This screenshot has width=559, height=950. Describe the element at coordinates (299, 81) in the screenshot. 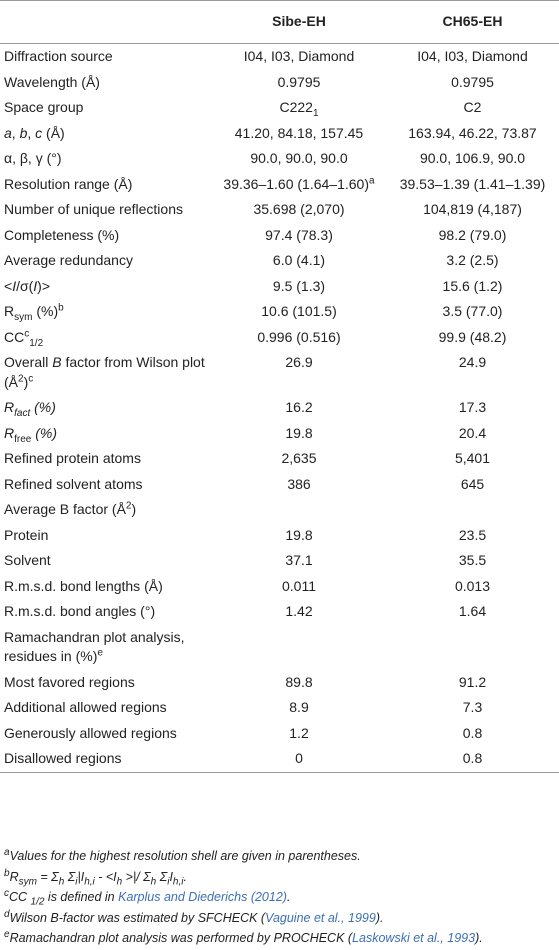

I see `row-value: 0.9795` at that location.